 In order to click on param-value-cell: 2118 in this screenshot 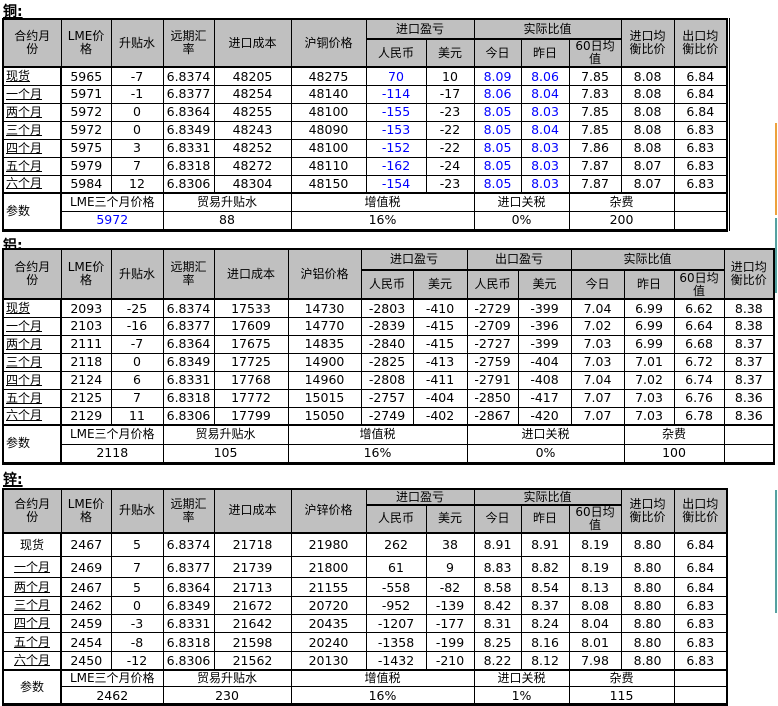, I will do `click(112, 453)`.